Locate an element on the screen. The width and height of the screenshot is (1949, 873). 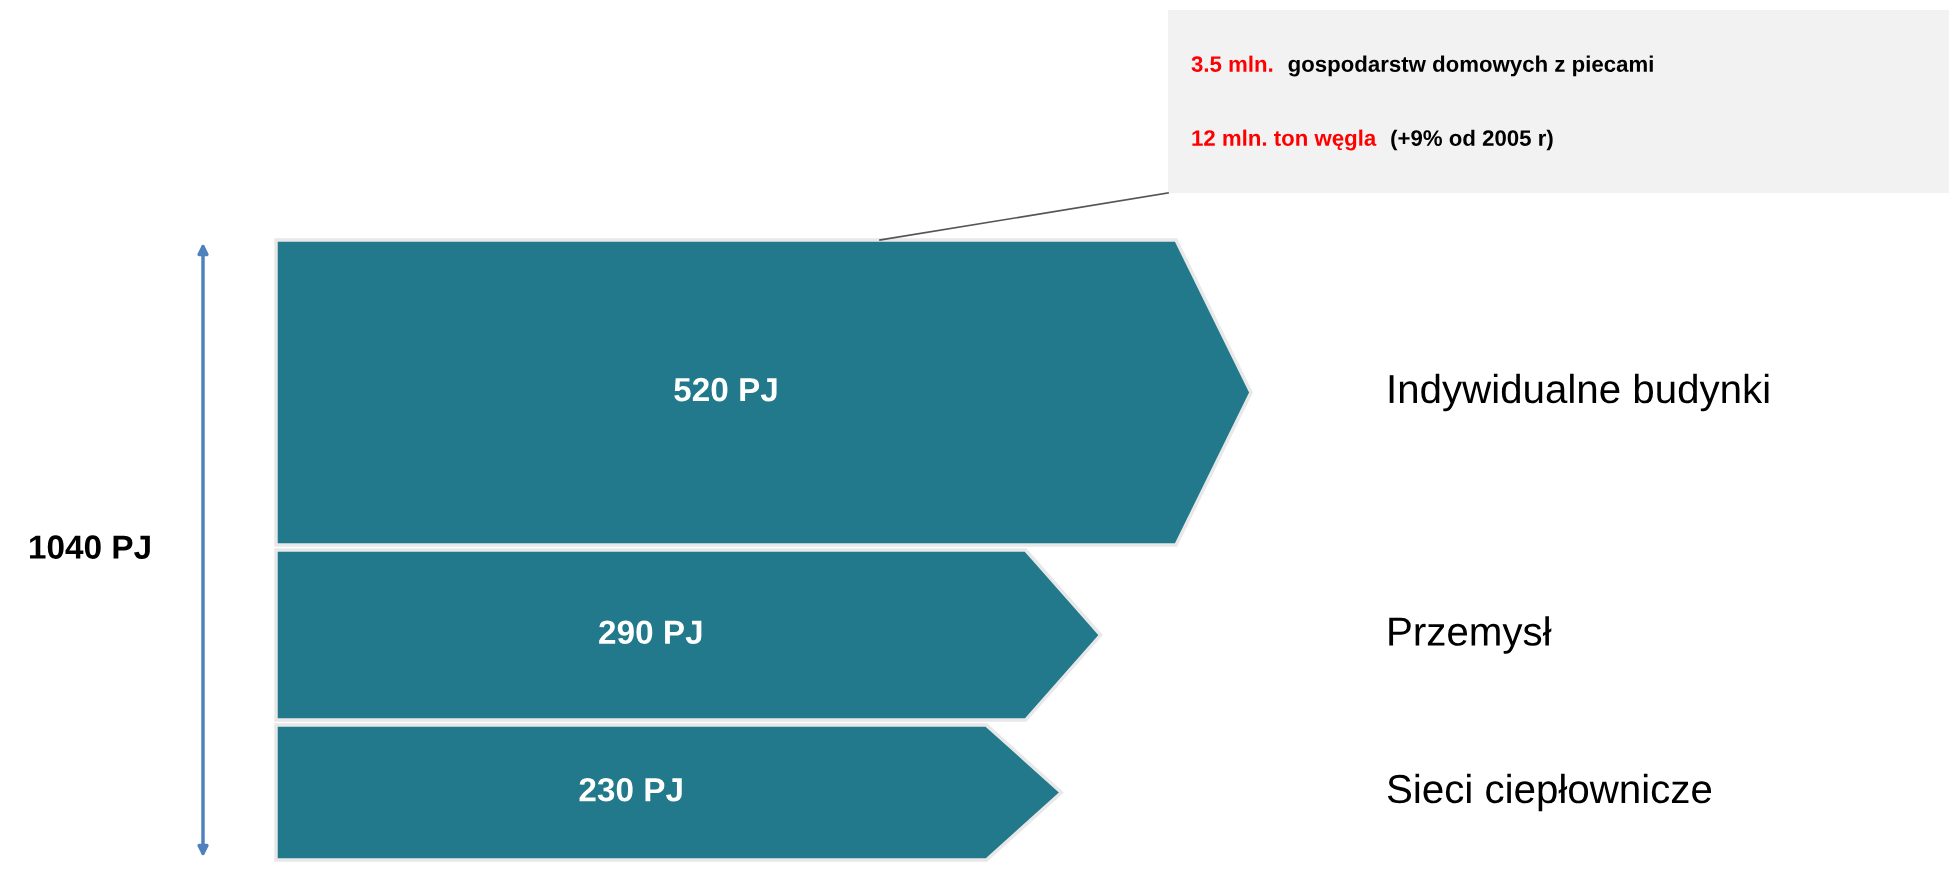
category-label: Sieci ciepłownicze is located at coordinates (1549, 792).